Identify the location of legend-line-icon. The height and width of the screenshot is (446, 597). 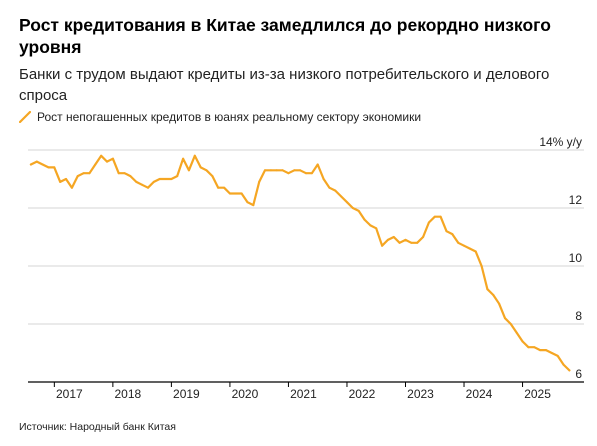
(25, 117).